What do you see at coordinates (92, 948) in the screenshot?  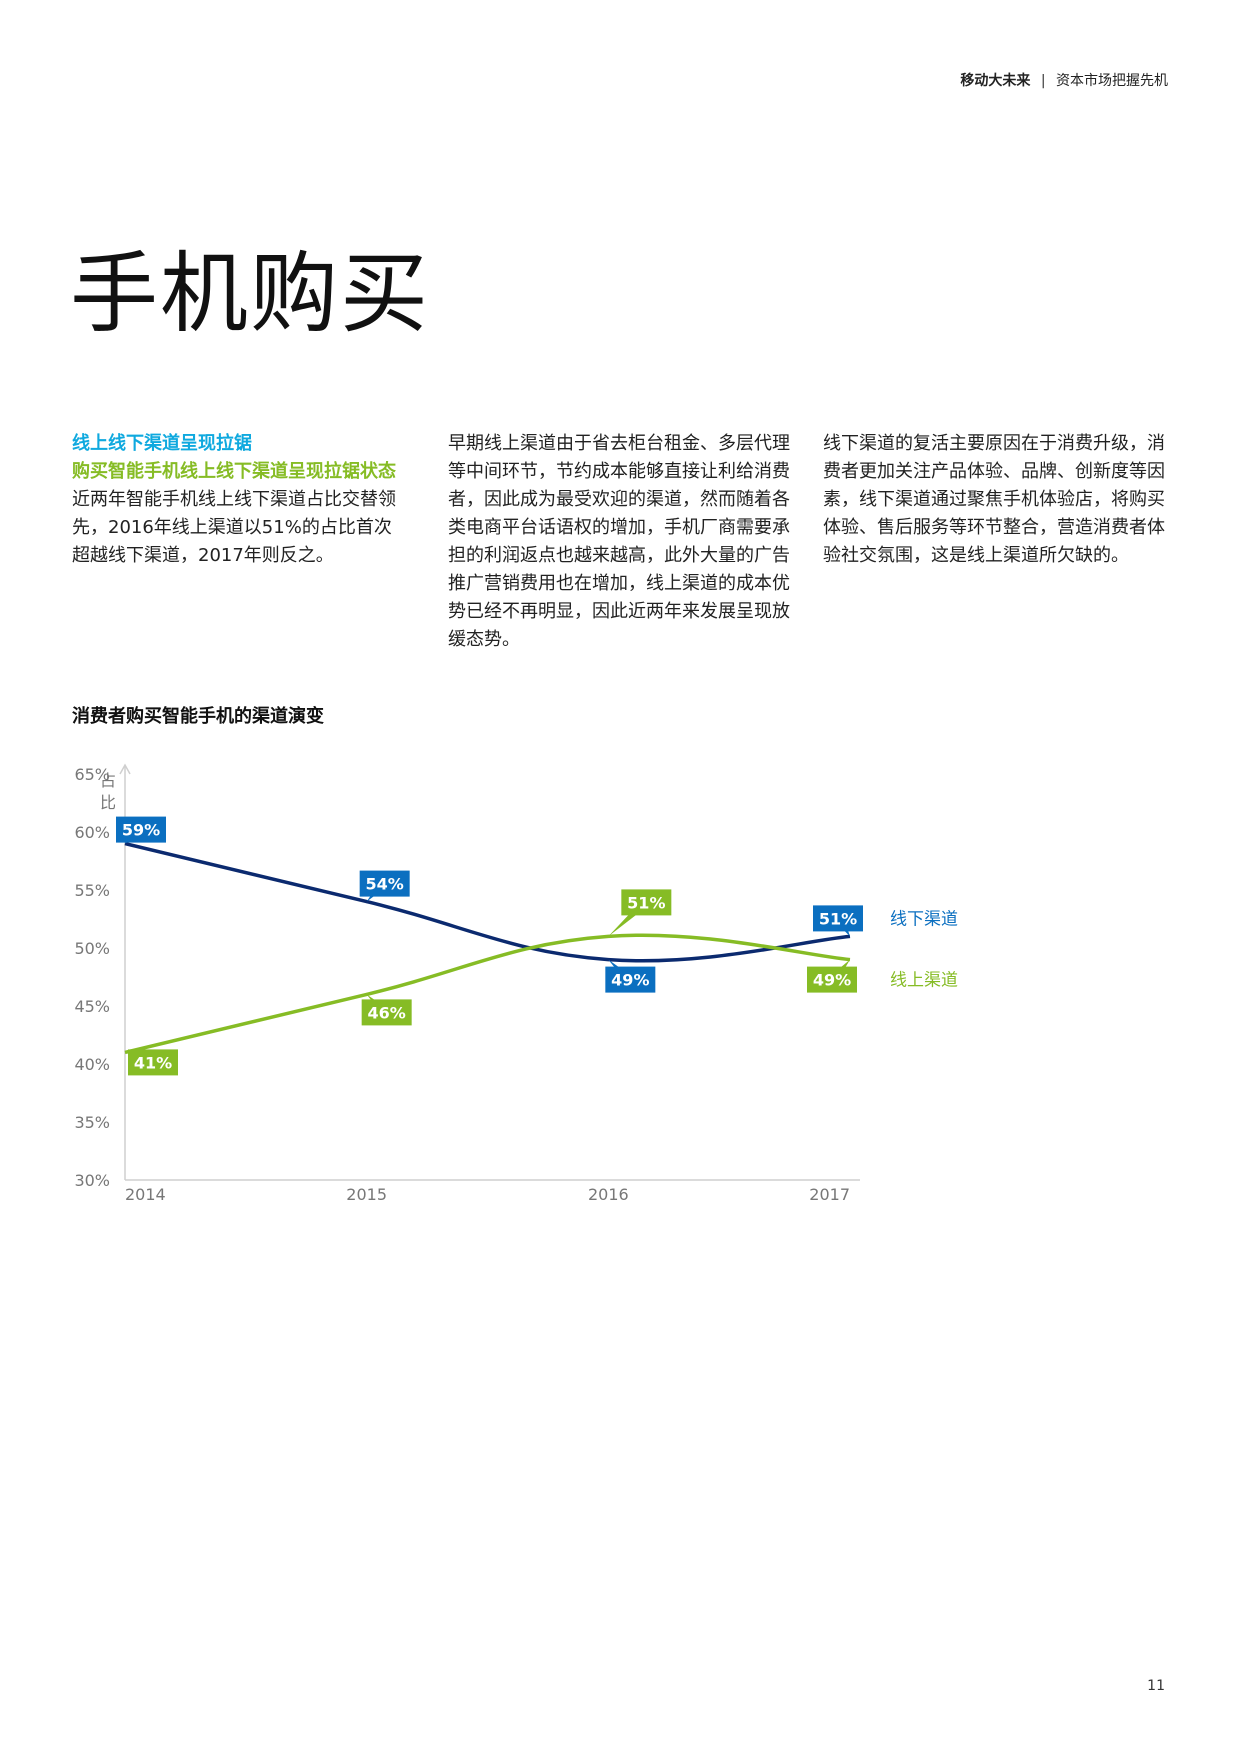 I see `y-tick-label: 50%` at bounding box center [92, 948].